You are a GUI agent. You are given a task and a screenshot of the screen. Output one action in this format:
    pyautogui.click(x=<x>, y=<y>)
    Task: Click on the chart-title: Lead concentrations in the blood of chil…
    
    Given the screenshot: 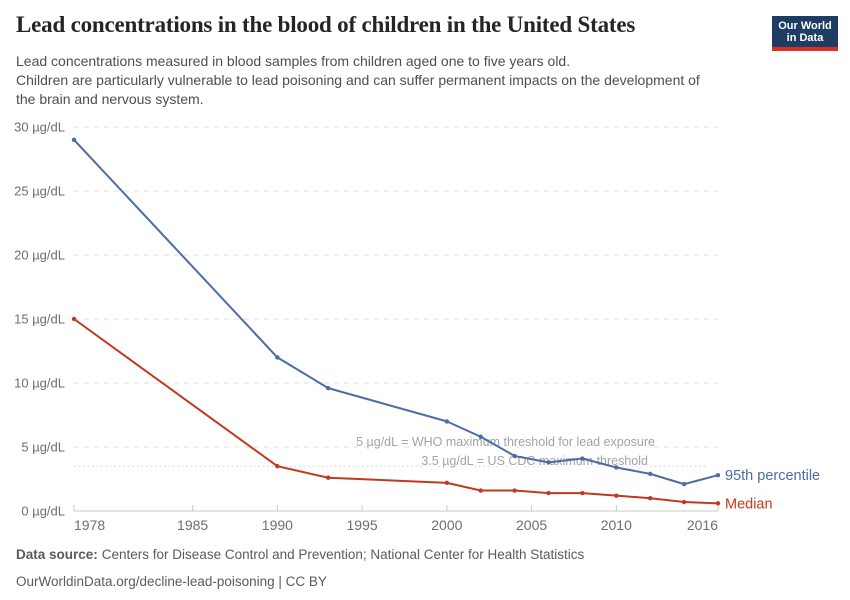 What is the action you would take?
    pyautogui.click(x=326, y=24)
    